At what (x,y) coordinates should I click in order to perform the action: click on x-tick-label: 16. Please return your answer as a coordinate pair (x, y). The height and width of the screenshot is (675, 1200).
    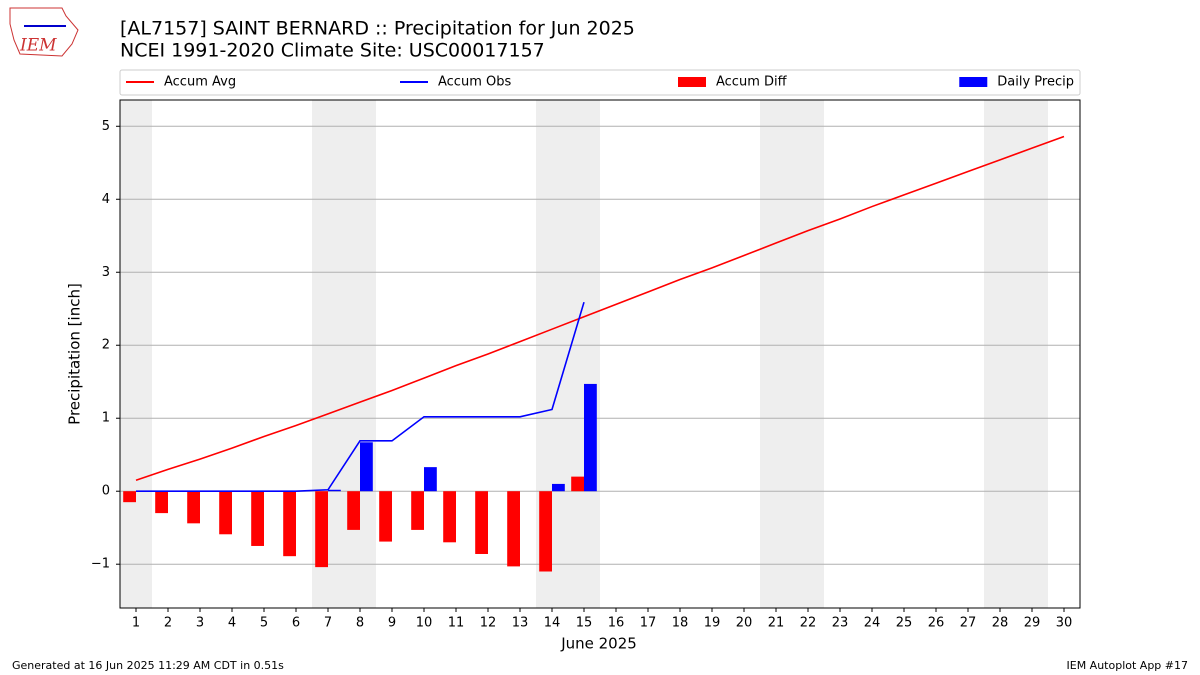
    Looking at the image, I should click on (616, 623).